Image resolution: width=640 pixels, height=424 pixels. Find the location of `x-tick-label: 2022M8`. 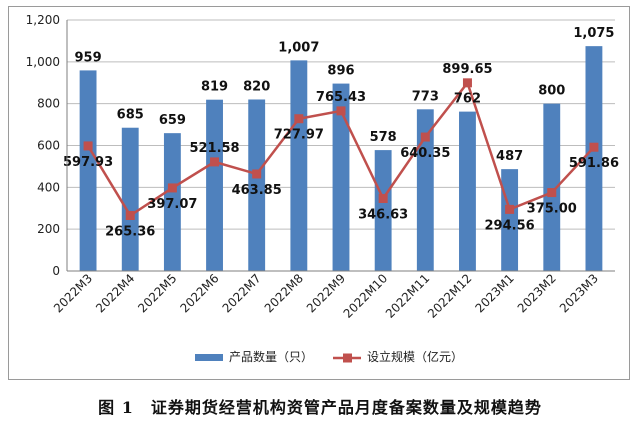

x-tick-label: 2022M8 is located at coordinates (284, 293).